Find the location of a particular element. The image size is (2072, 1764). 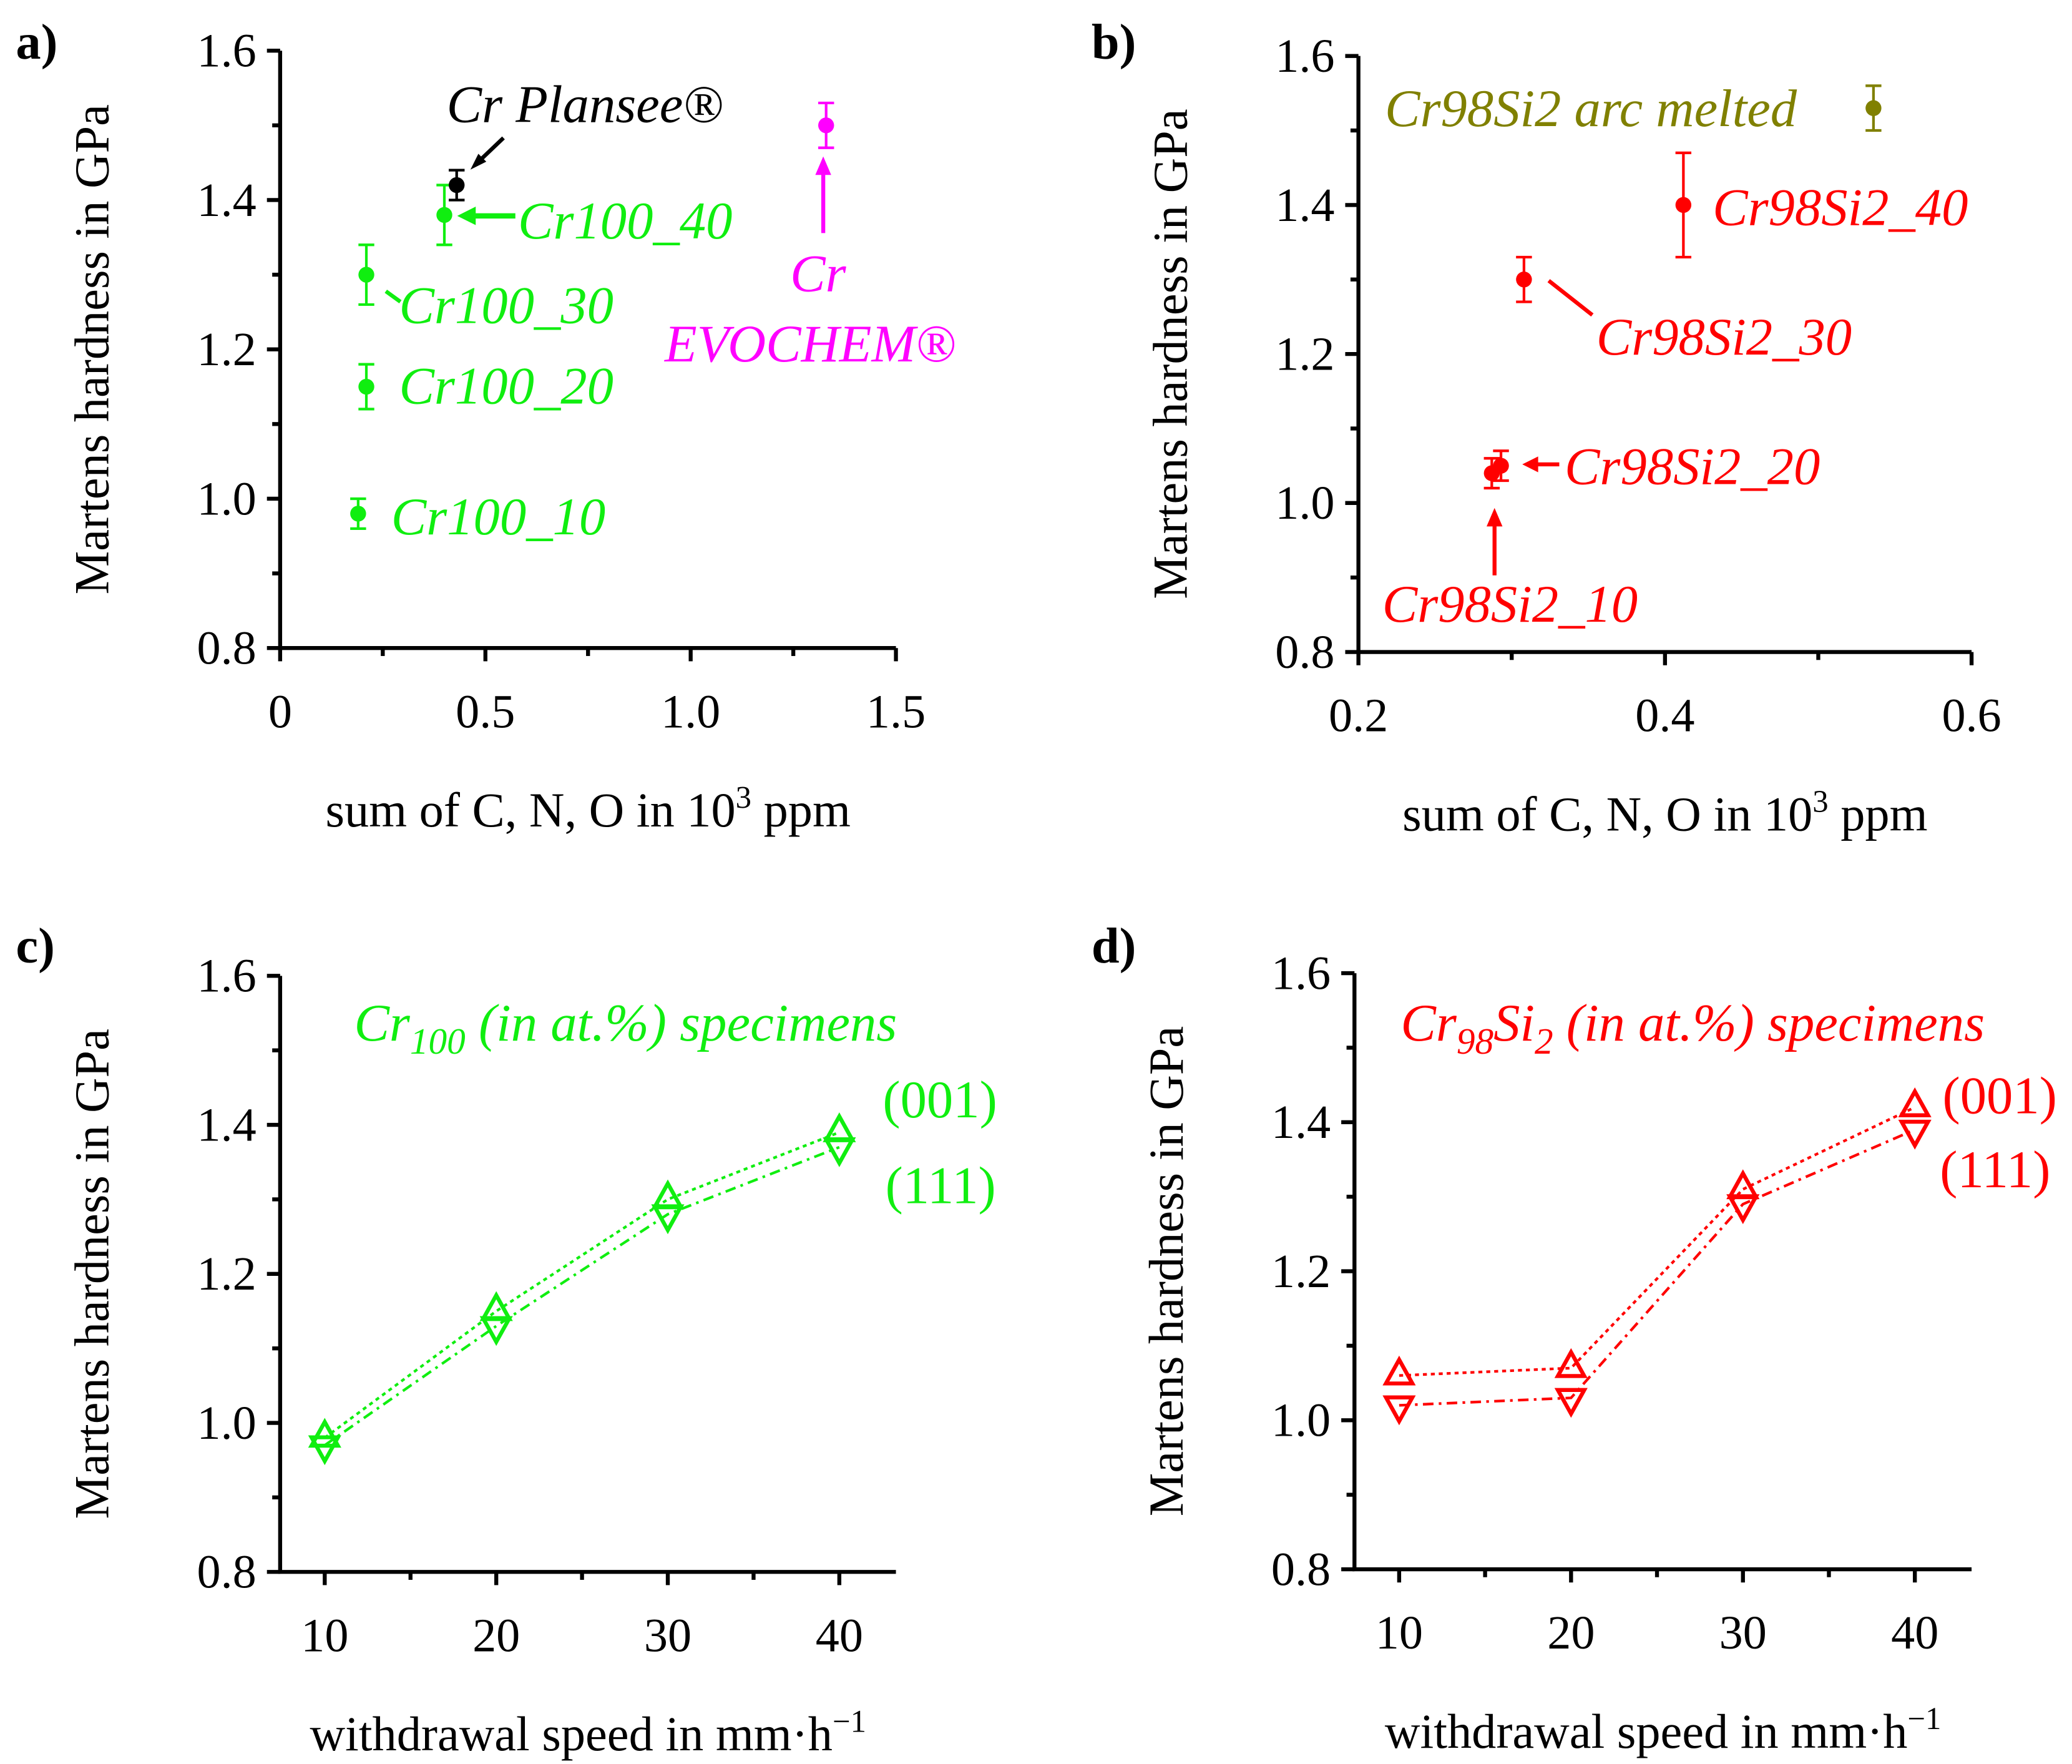

annotation-cr98si2-10: Cr98Si2_10 is located at coordinates (1510, 605).